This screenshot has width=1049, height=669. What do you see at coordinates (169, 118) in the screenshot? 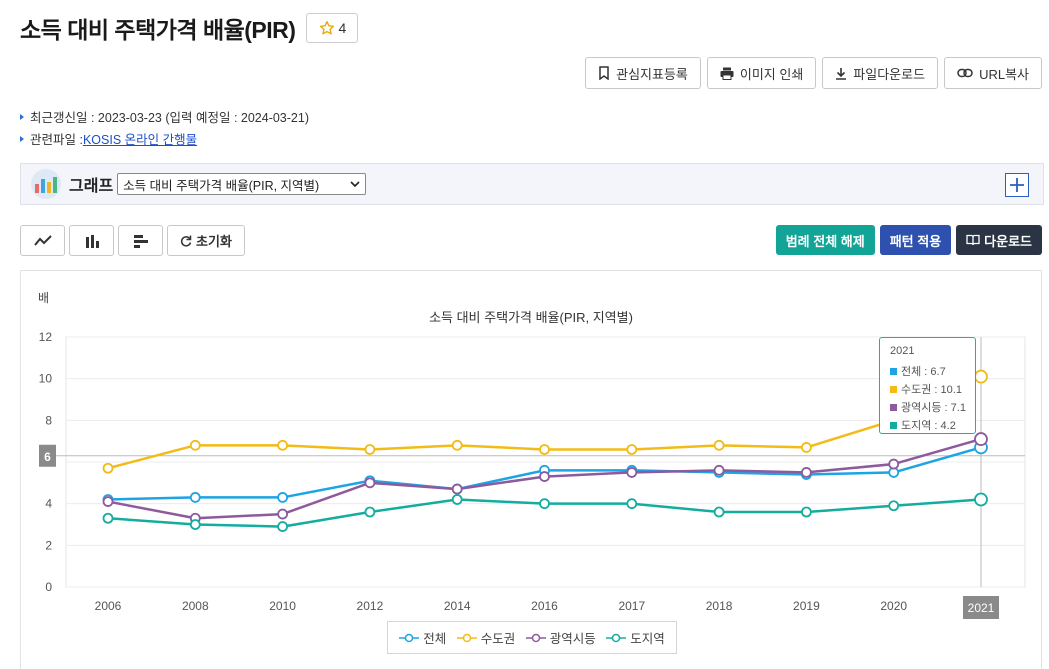
I see `updated-text: 최근갱신일 : 2023-03-23 (입력 예정일 : 2024-03-21)` at bounding box center [169, 118].